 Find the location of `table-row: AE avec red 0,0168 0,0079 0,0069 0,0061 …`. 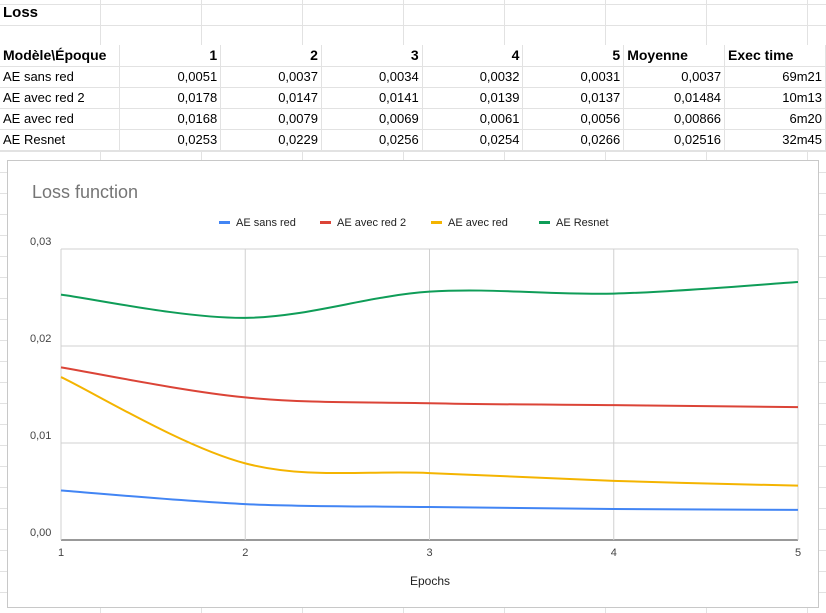

table-row: AE avec red 0,0168 0,0079 0,0069 0,0061 … is located at coordinates (413, 119).